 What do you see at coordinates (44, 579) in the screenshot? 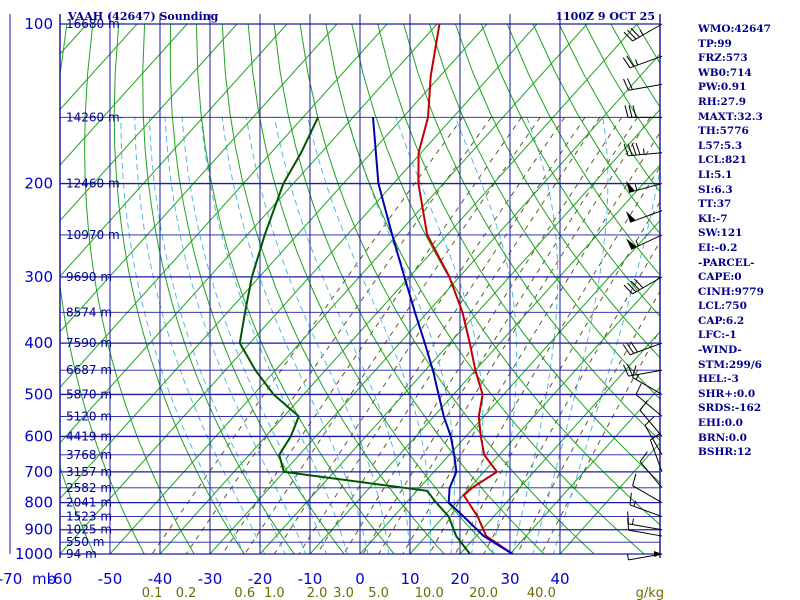
I see `pressure-unit-label: mb` at bounding box center [44, 579].